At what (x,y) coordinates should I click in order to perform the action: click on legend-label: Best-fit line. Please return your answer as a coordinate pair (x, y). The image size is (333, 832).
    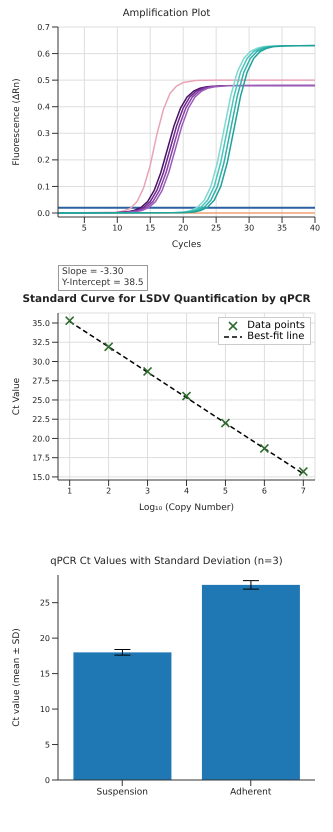
    Looking at the image, I should click on (275, 336).